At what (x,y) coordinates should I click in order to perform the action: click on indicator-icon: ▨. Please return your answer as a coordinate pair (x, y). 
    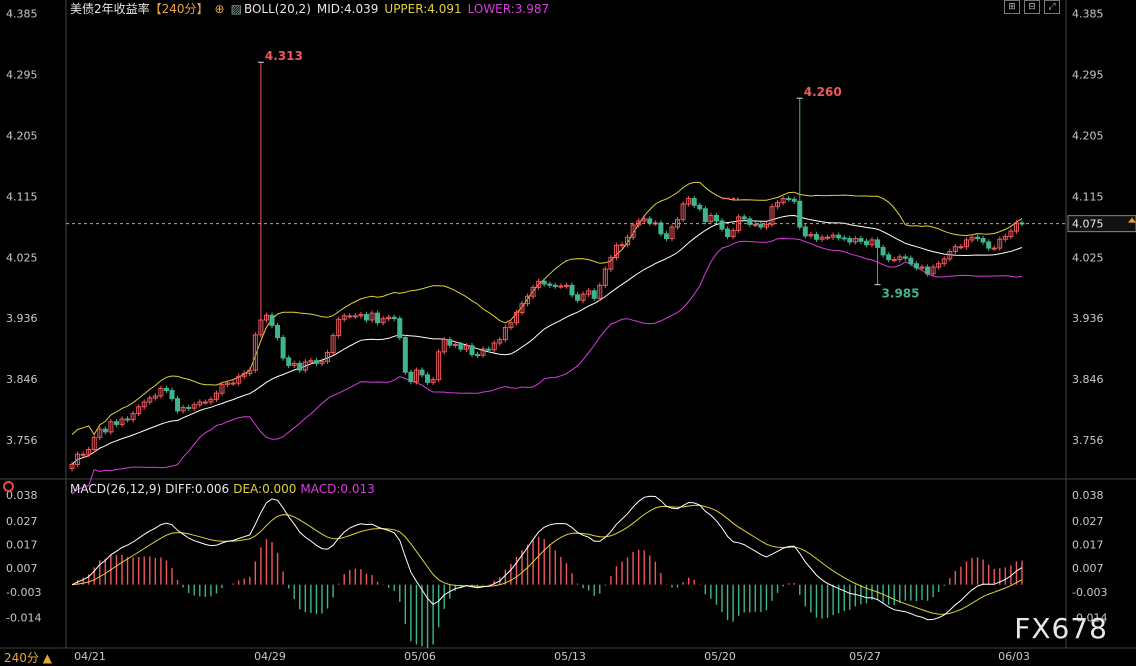
    Looking at the image, I should click on (236, 9).